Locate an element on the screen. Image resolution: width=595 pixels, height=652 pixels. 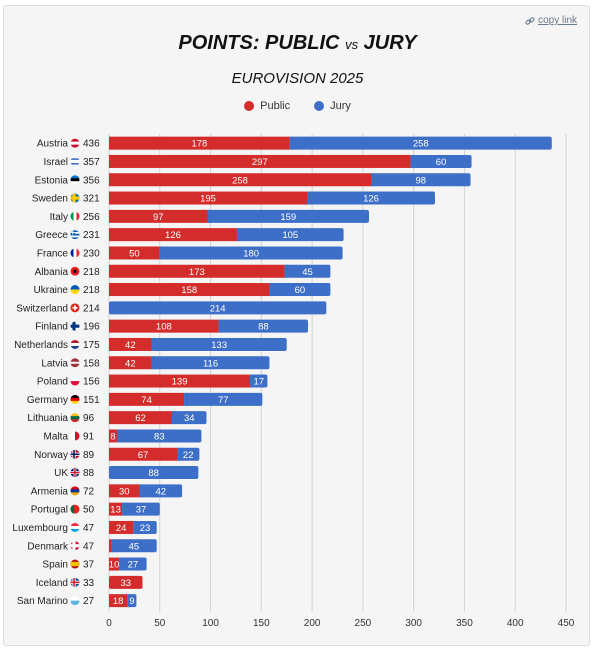
category-label: Spain is located at coordinates (55, 565).